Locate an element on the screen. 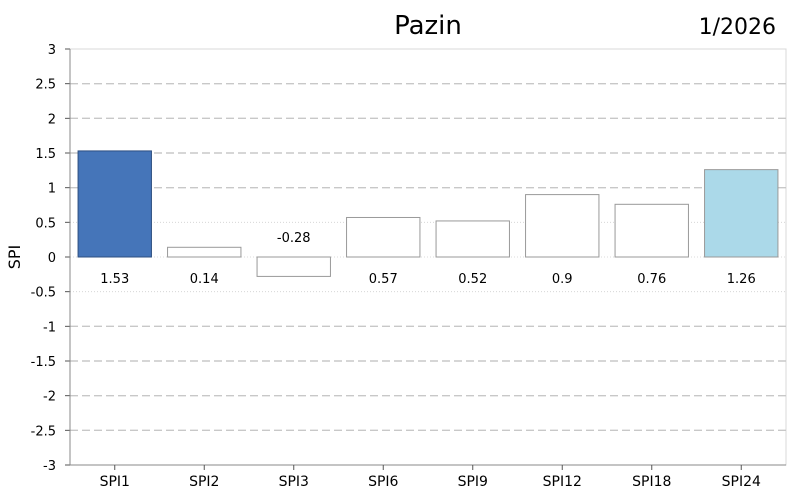  data-label: 1.26 is located at coordinates (741, 279).